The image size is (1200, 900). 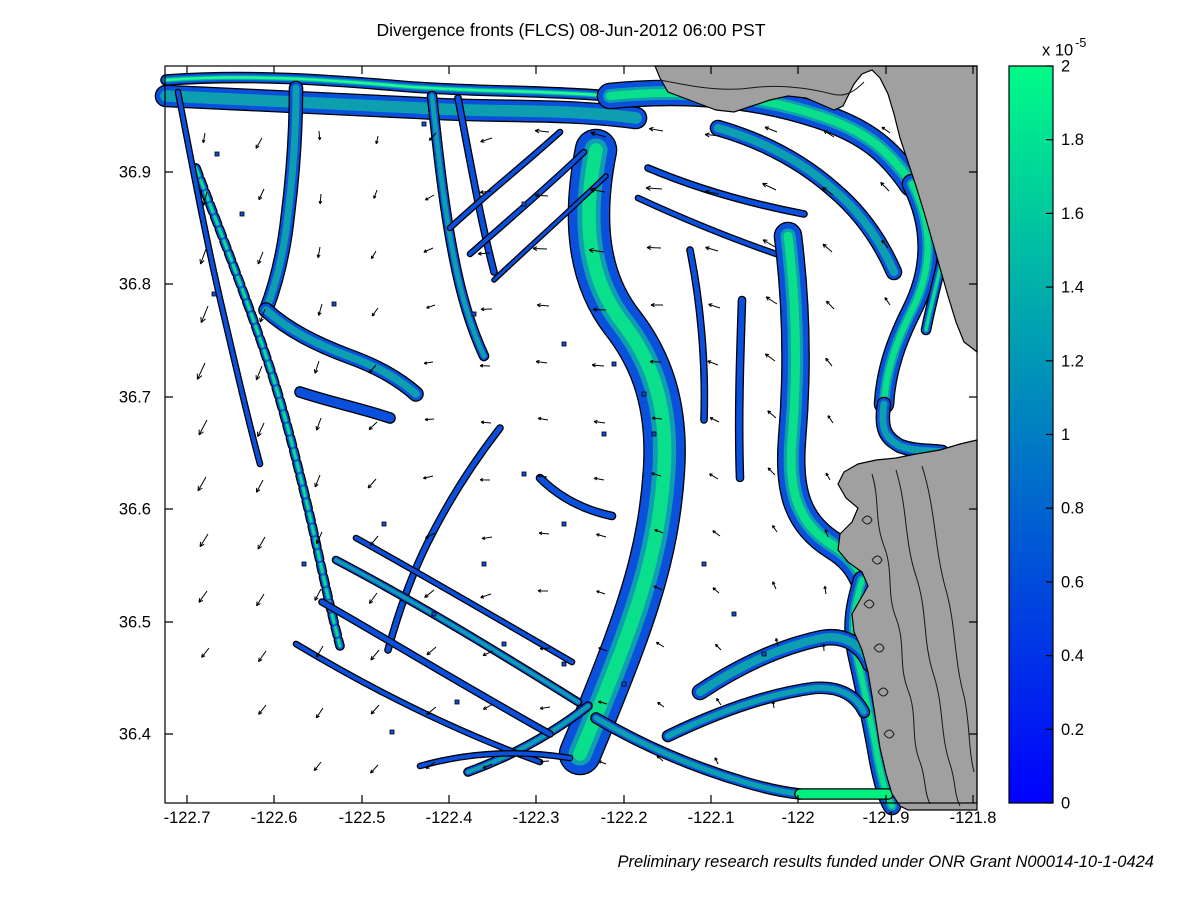 What do you see at coordinates (1058, 50) in the screenshot?
I see `colorbar-exponent-mantissa: x 10` at bounding box center [1058, 50].